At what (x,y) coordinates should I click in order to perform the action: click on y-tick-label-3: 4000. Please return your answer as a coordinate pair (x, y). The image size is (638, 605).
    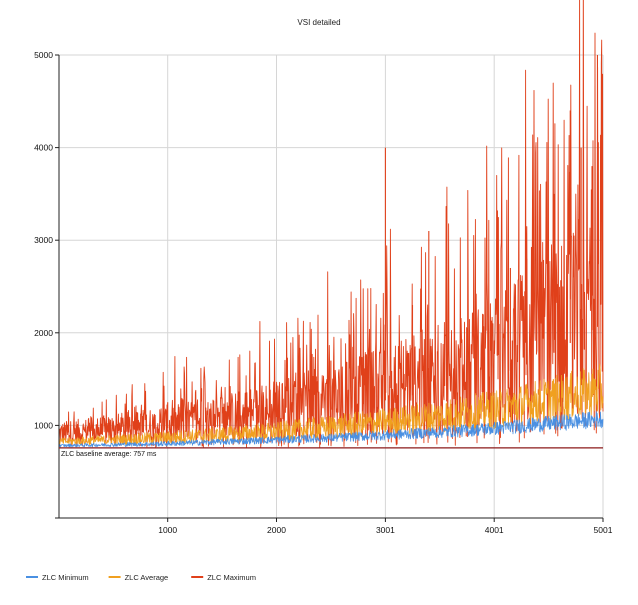
    Looking at the image, I should click on (43, 148).